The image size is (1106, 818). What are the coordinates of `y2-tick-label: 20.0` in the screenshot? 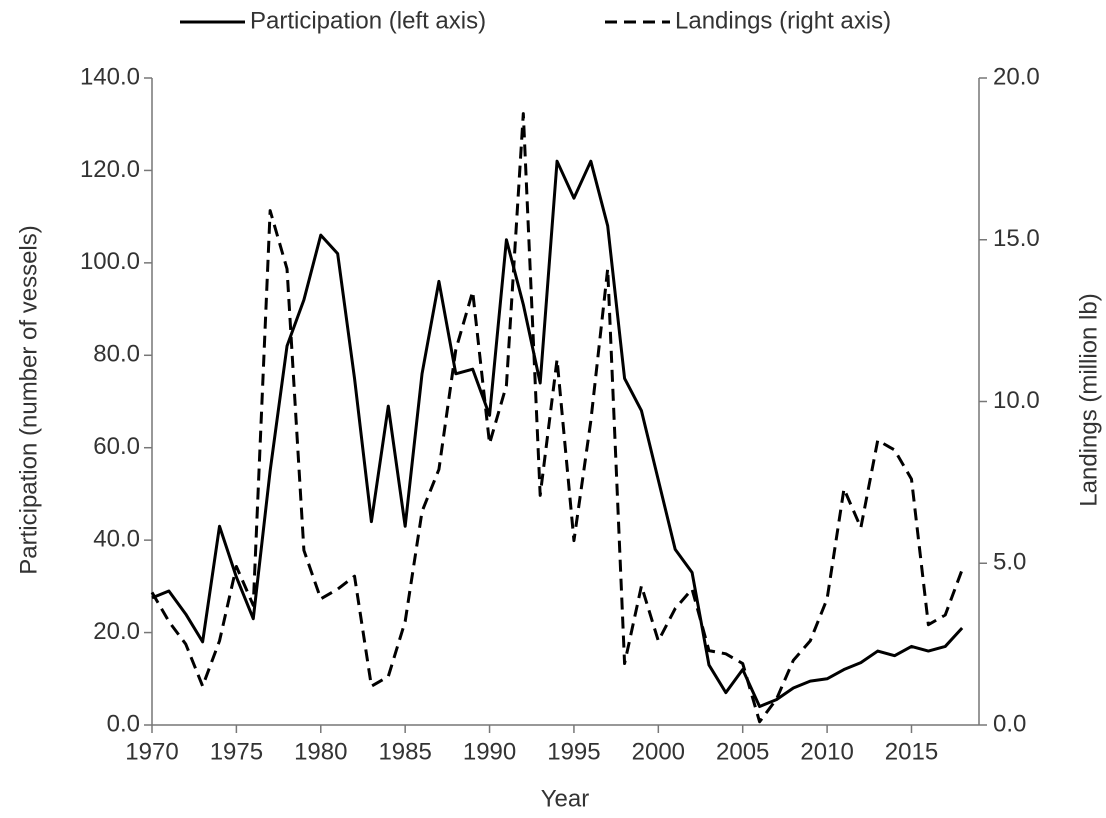 It's located at (1016, 76).